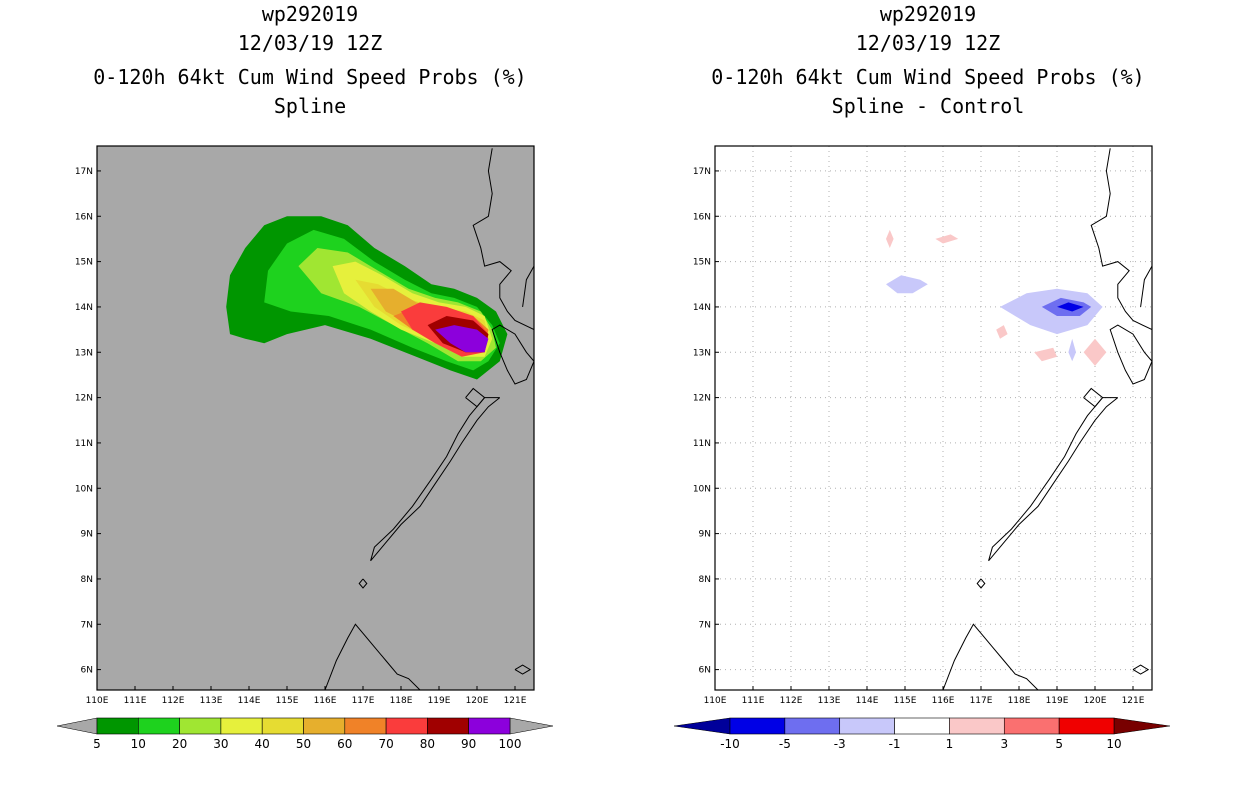 This screenshot has width=1236, height=800. What do you see at coordinates (401, 701) in the screenshot?
I see `left-x-tick-label: 118E` at bounding box center [401, 701].